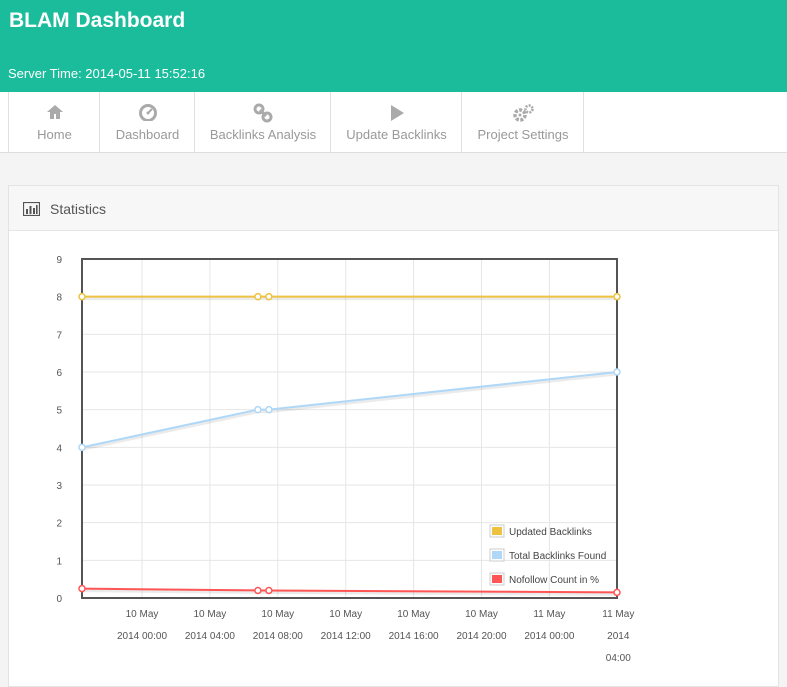  I want to click on x-tick-label: 04:00, so click(618, 658).